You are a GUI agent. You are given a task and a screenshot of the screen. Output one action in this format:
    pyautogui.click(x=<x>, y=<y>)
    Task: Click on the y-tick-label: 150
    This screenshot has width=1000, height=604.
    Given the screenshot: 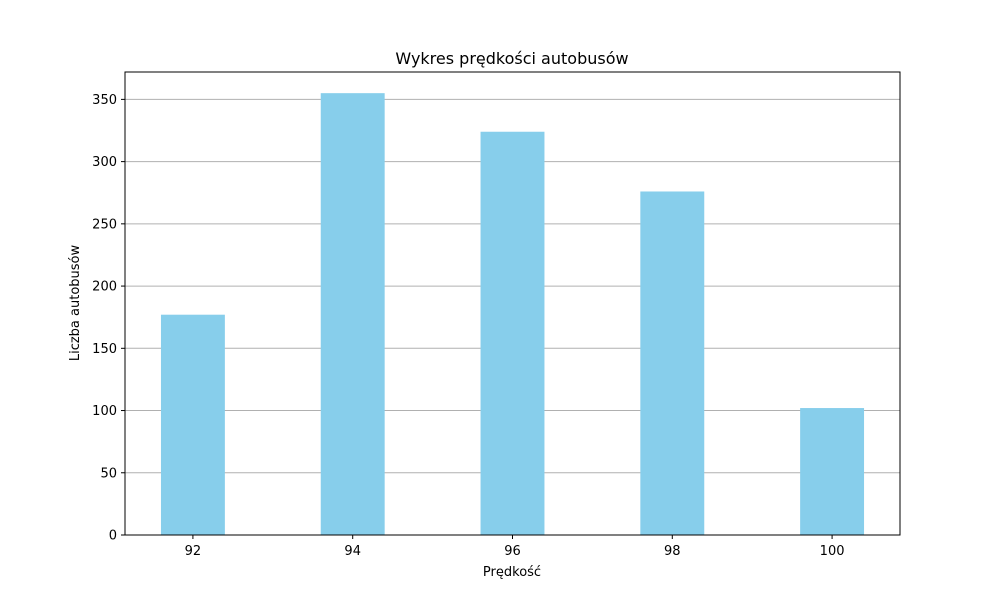 What is the action you would take?
    pyautogui.click(x=104, y=349)
    